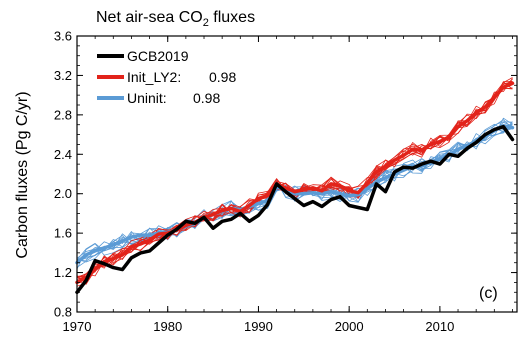  What do you see at coordinates (63, 233) in the screenshot?
I see `y-tick-label: 1.6` at bounding box center [63, 233].